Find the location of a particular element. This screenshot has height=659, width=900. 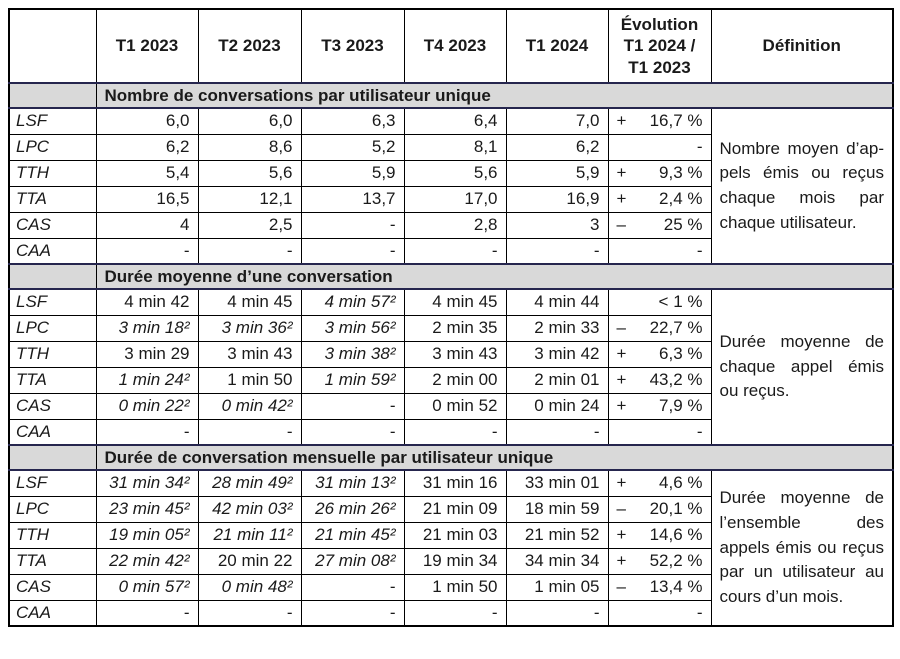

value-cell: 0 min 42² is located at coordinates (249, 406).